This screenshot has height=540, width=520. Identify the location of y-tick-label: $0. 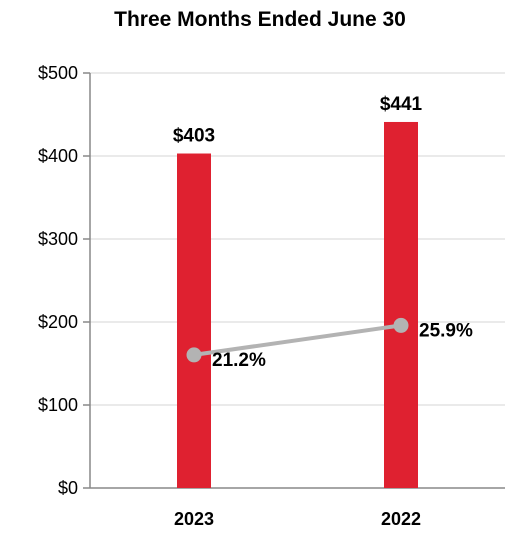
(68, 488).